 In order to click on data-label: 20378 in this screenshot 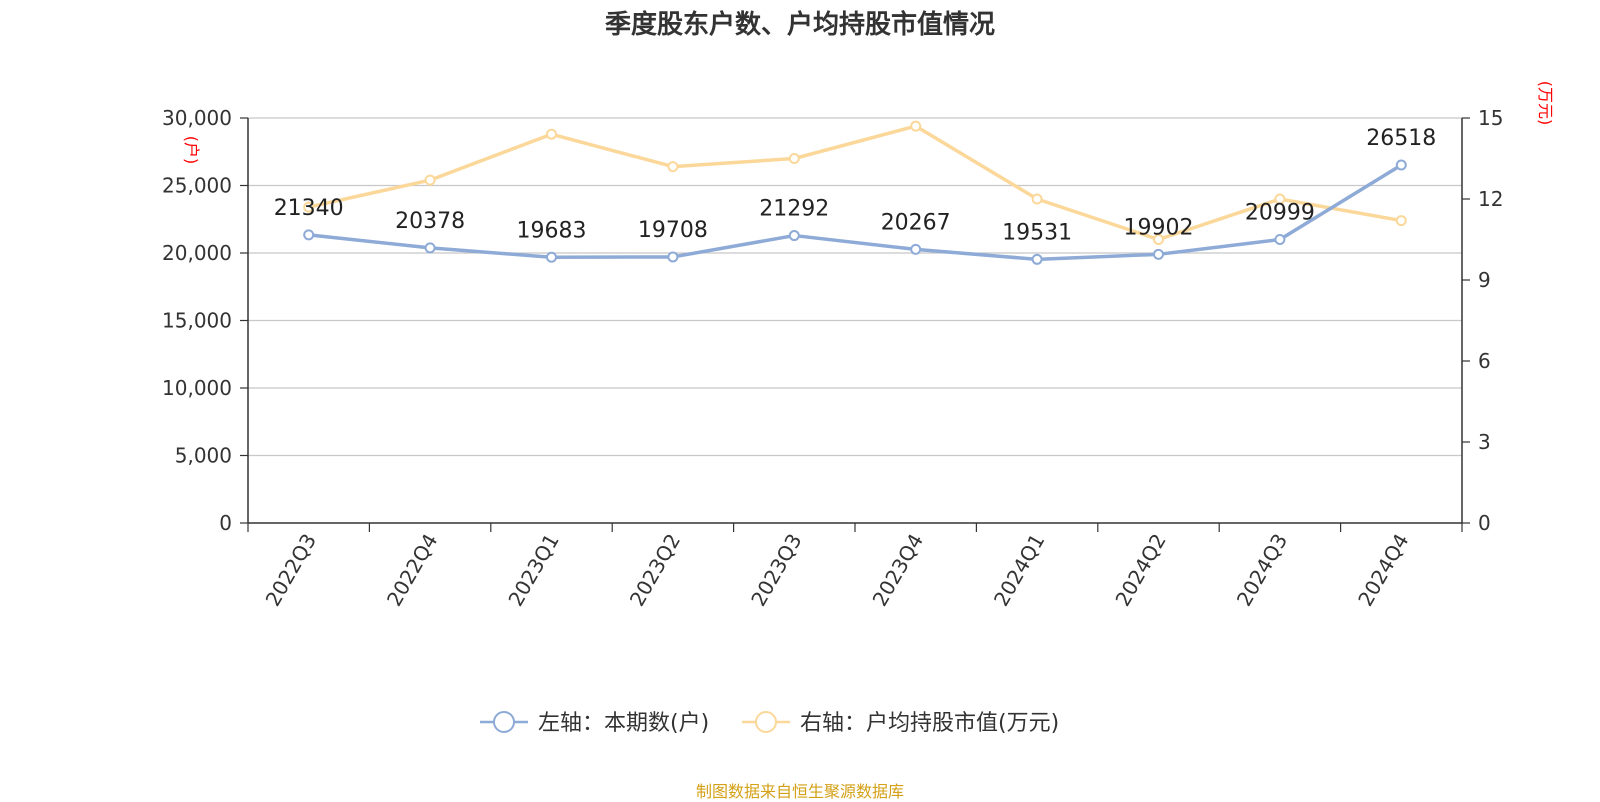, I will do `click(430, 221)`.